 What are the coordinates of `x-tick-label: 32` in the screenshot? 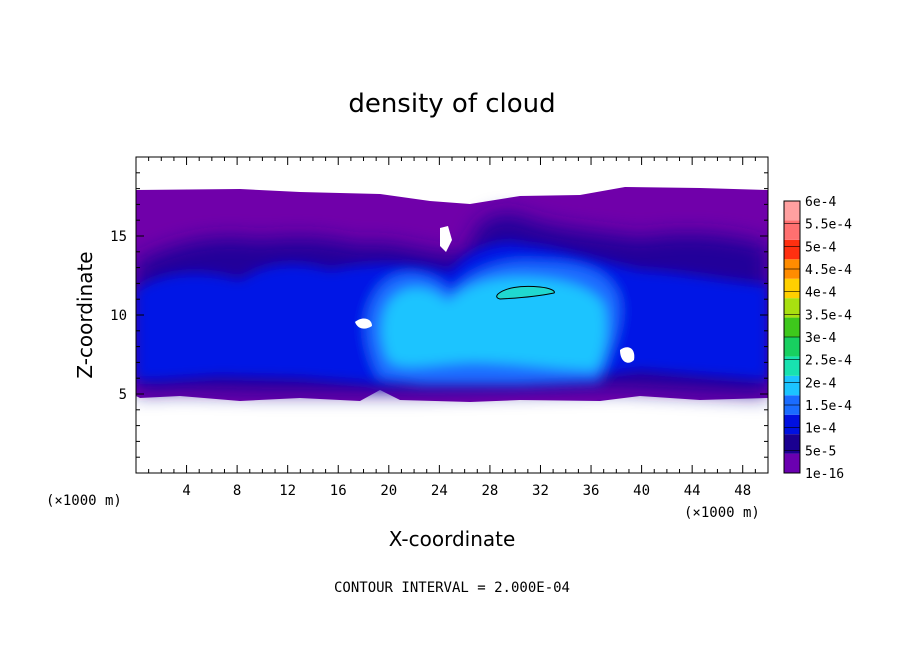 It's located at (540, 491).